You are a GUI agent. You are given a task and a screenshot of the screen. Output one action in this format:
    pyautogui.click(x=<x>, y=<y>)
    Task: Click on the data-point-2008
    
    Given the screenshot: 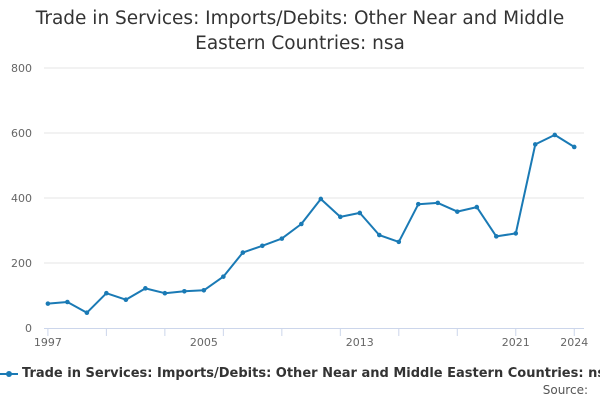 What is the action you would take?
    pyautogui.click(x=262, y=246)
    